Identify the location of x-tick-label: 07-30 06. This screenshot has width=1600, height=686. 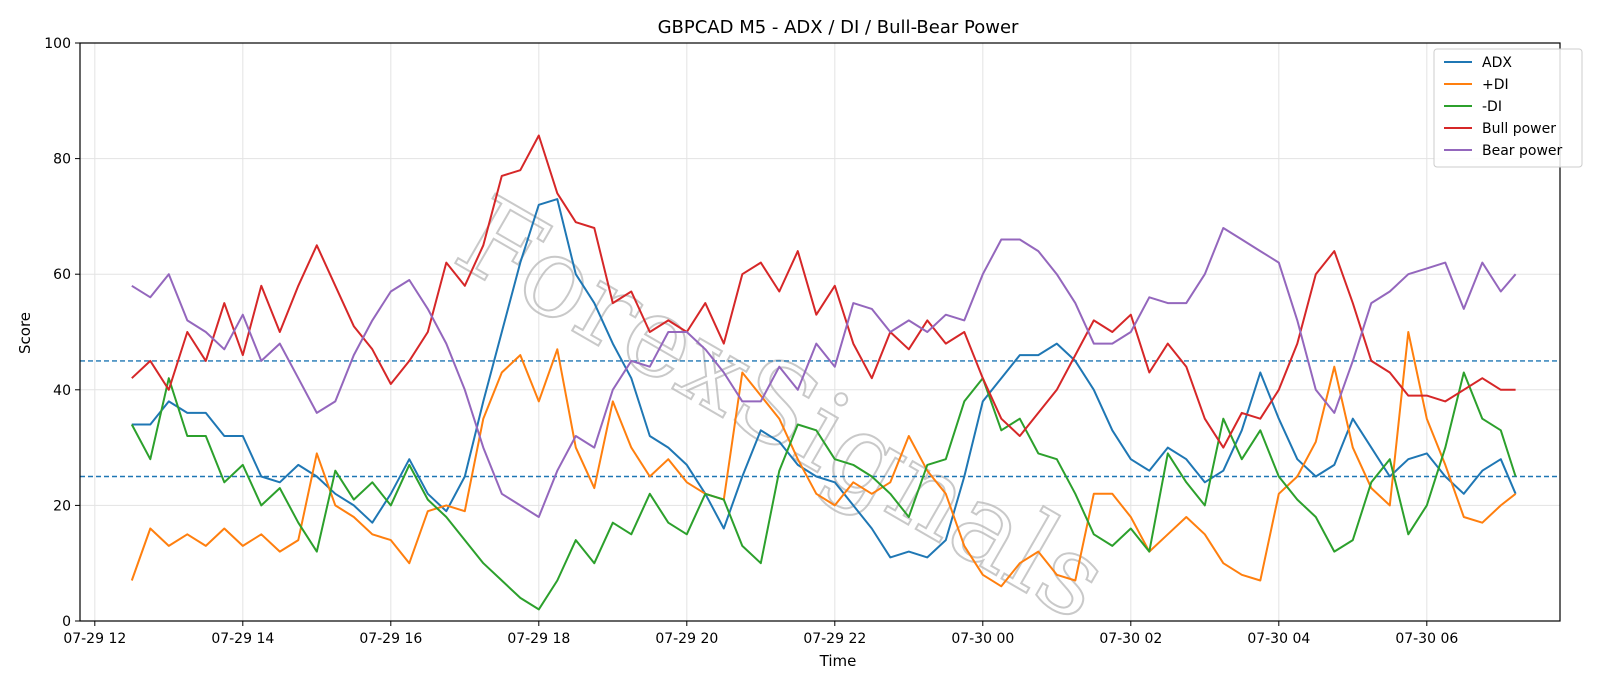
(1426, 639).